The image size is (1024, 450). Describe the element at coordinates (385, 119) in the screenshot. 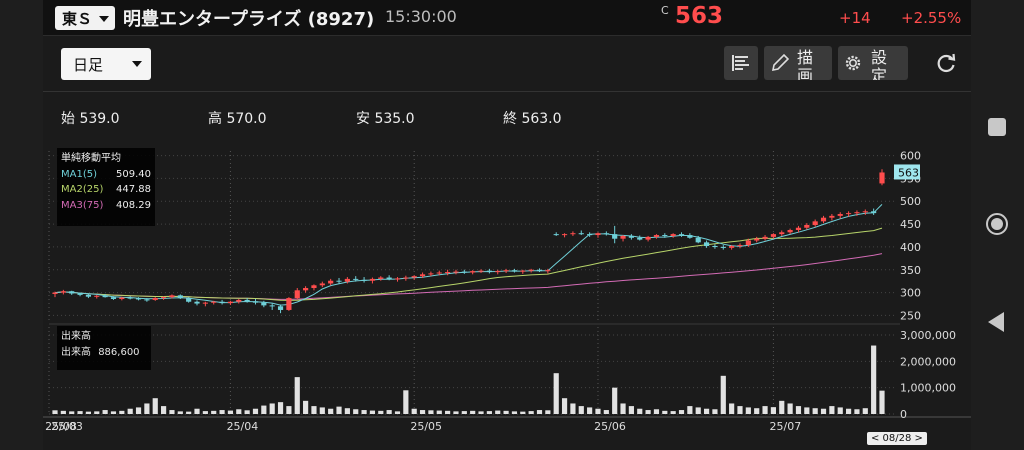

I see `low-value: 安 535.0` at that location.